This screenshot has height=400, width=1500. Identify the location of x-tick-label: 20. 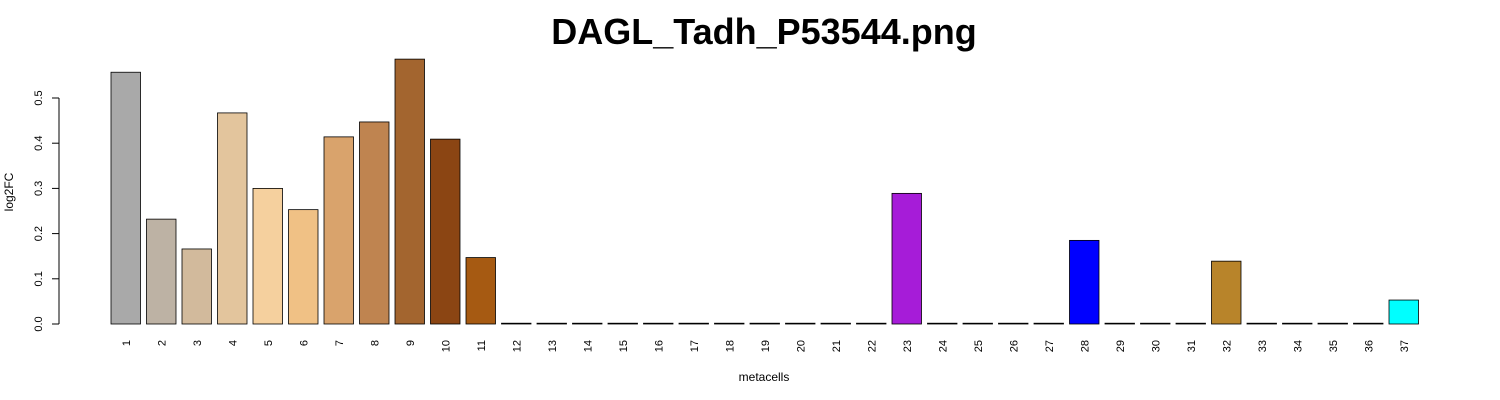
(801, 346).